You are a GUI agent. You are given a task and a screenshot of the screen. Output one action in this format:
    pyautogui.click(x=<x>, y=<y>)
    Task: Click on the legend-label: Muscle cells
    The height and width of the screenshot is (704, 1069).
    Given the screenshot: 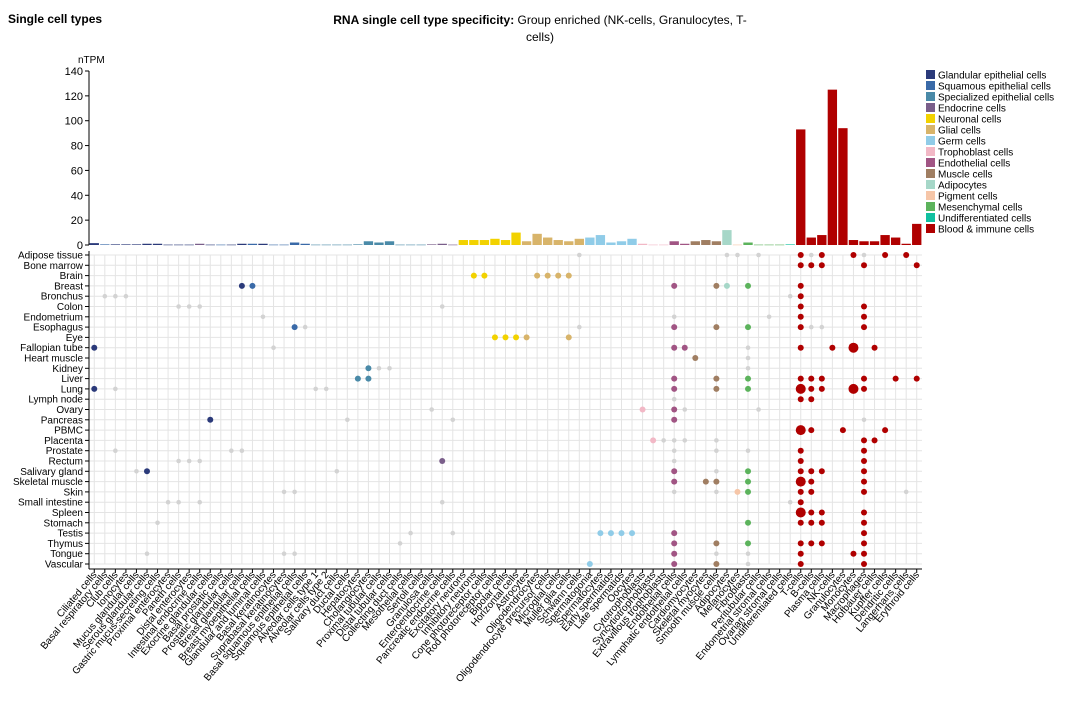 What is the action you would take?
    pyautogui.click(x=965, y=175)
    